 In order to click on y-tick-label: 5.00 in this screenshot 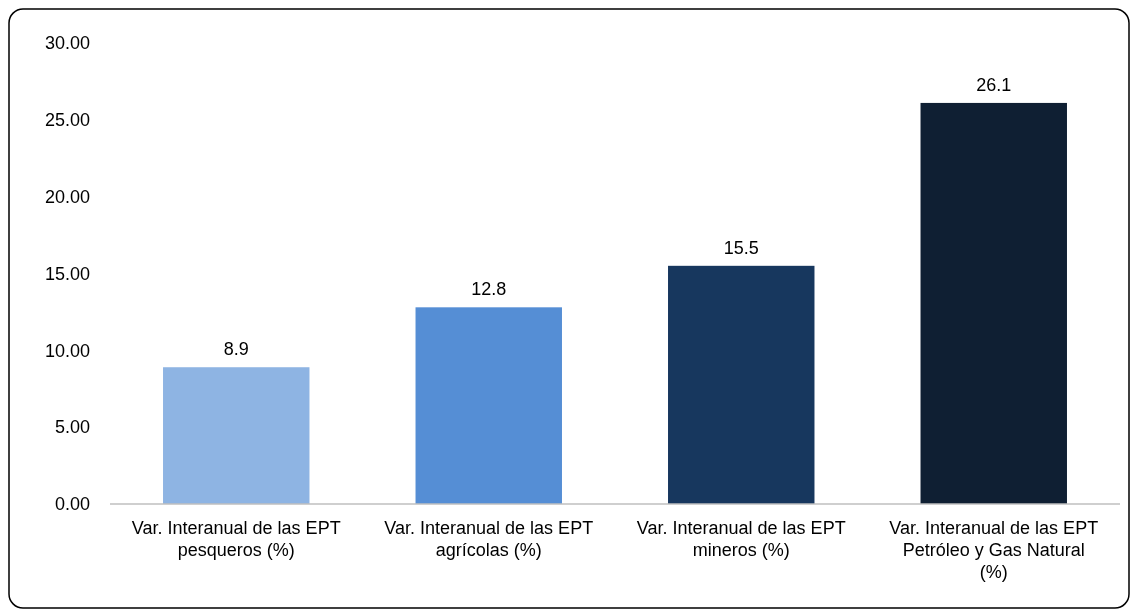, I will do `click(72, 427)`.